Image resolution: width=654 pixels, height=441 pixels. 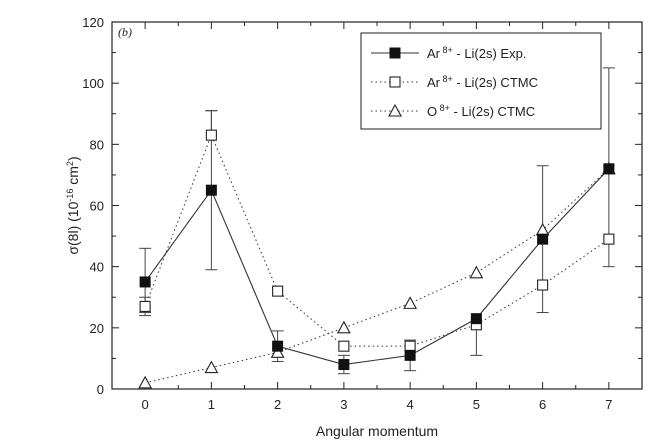 What do you see at coordinates (70, 195) in the screenshot?
I see `y-axis-title-exponent: -16` at bounding box center [70, 195].